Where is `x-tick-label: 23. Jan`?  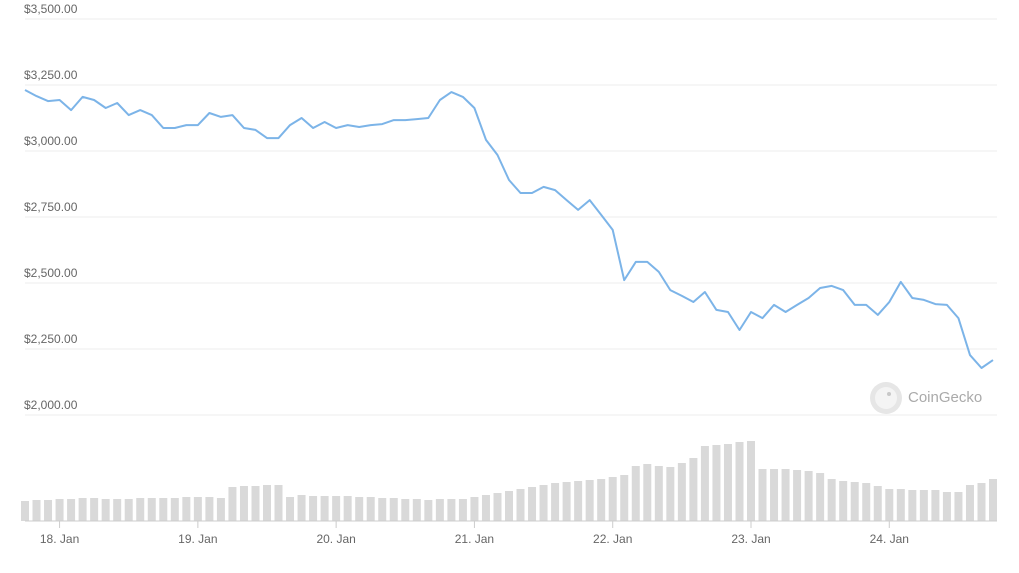 x-tick-label: 23. Jan is located at coordinates (750, 539).